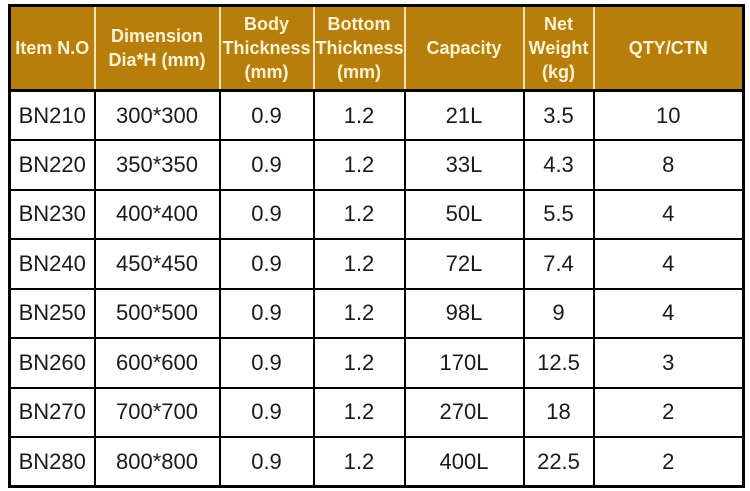  What do you see at coordinates (157, 363) in the screenshot?
I see `cell-dimension: 600*600` at bounding box center [157, 363].